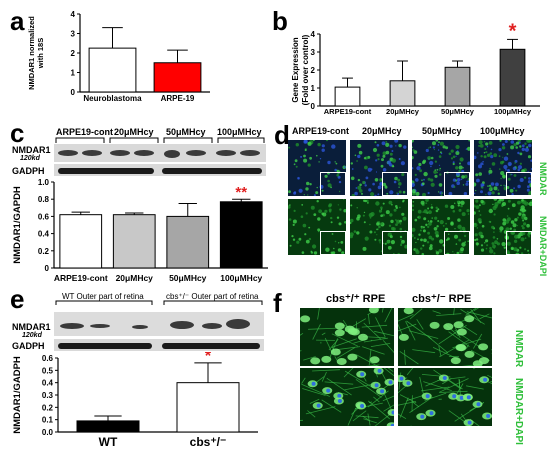 This screenshot has width=550, height=452. What do you see at coordinates (134, 132) in the screenshot?
I see `blot-c-group-label: 20μMHcy` at bounding box center [134, 132].